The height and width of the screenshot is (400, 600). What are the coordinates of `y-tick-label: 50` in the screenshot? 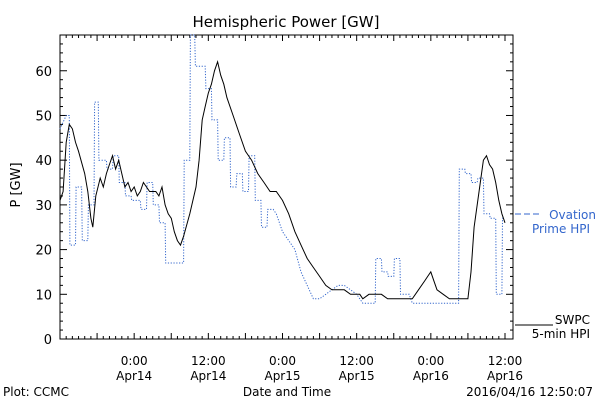 It's located at (43, 116).